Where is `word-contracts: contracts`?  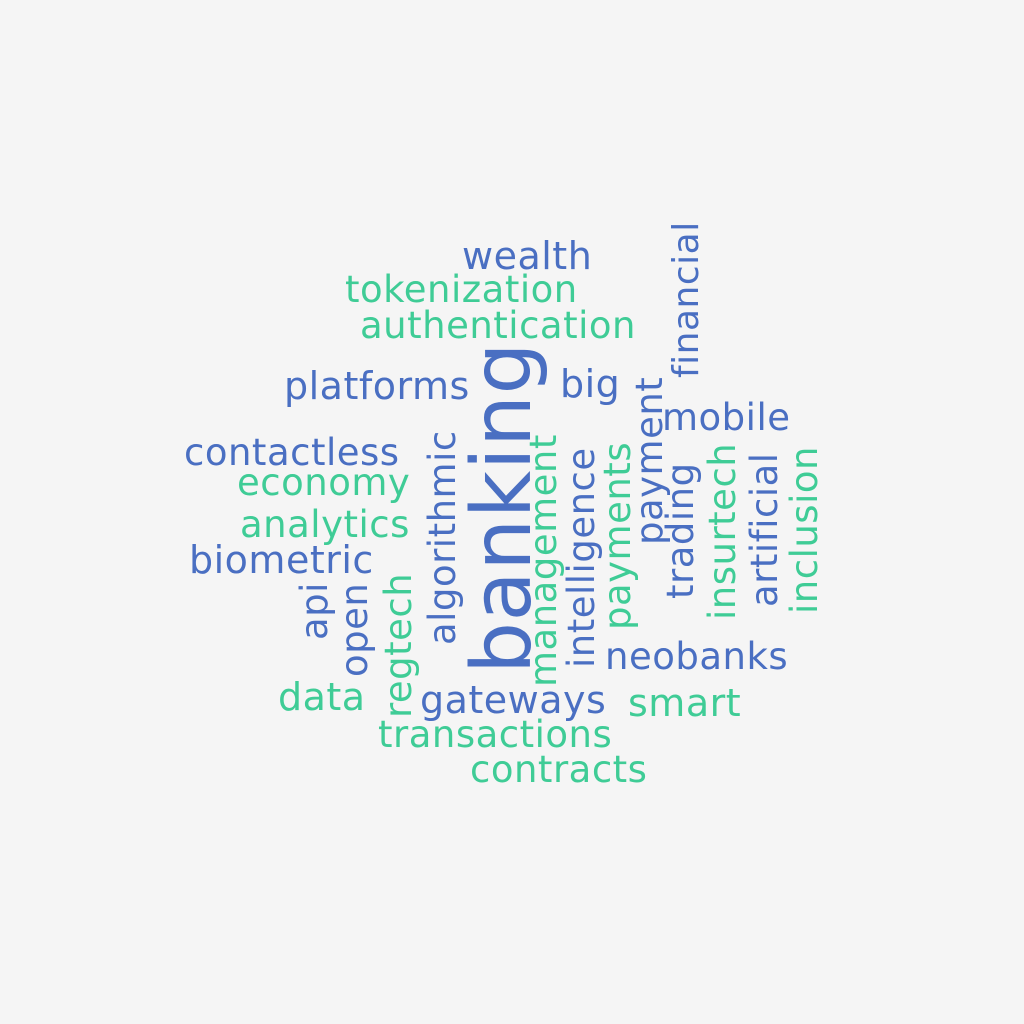 word-contracts: contracts is located at coordinates (559, 769).